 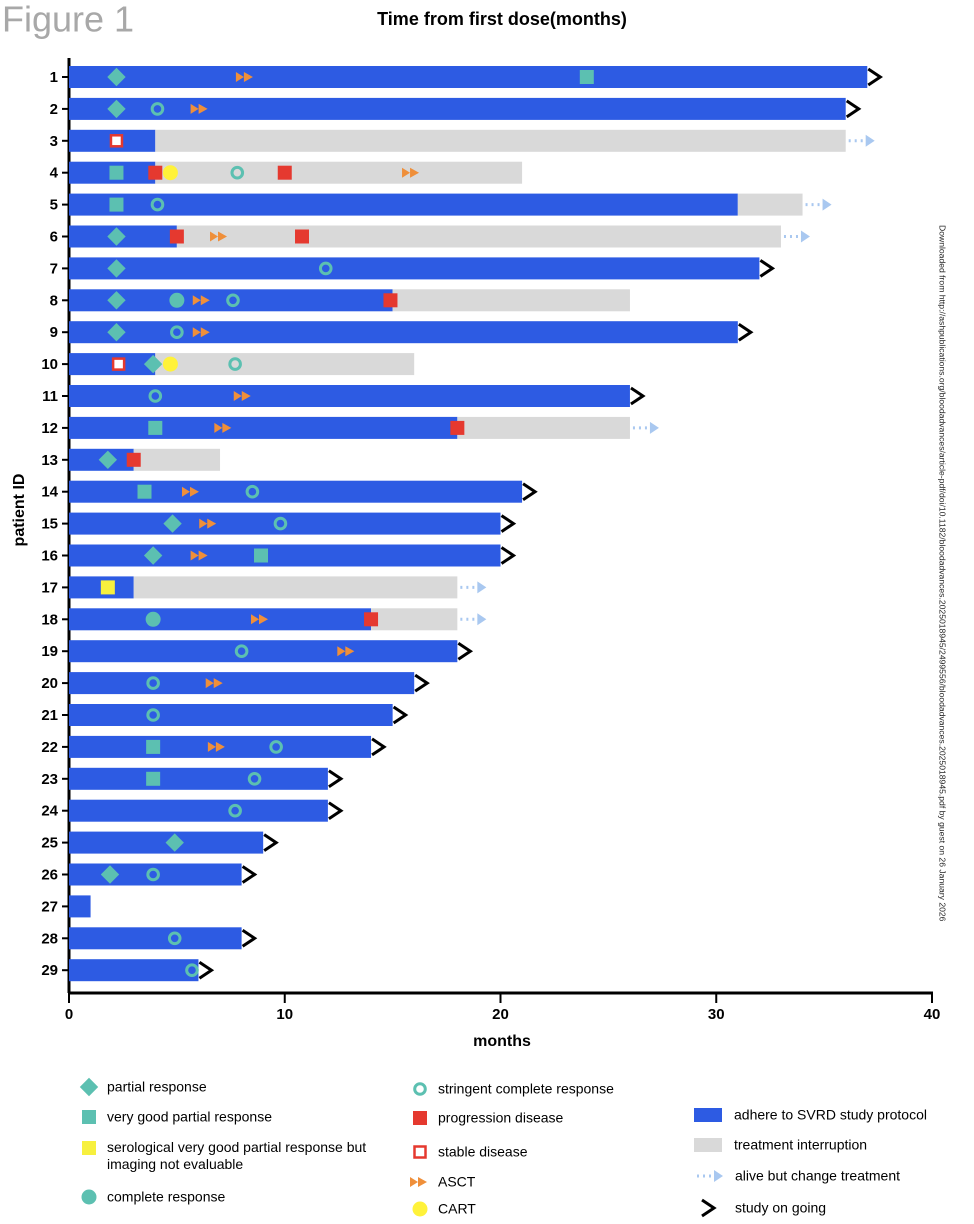 What do you see at coordinates (116, 141) in the screenshot?
I see `hollow-square-marker` at bounding box center [116, 141].